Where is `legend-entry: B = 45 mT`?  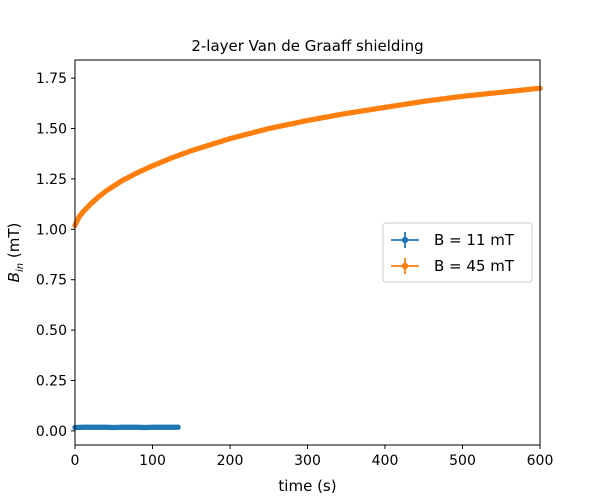
legend-entry: B = 45 mT is located at coordinates (453, 266).